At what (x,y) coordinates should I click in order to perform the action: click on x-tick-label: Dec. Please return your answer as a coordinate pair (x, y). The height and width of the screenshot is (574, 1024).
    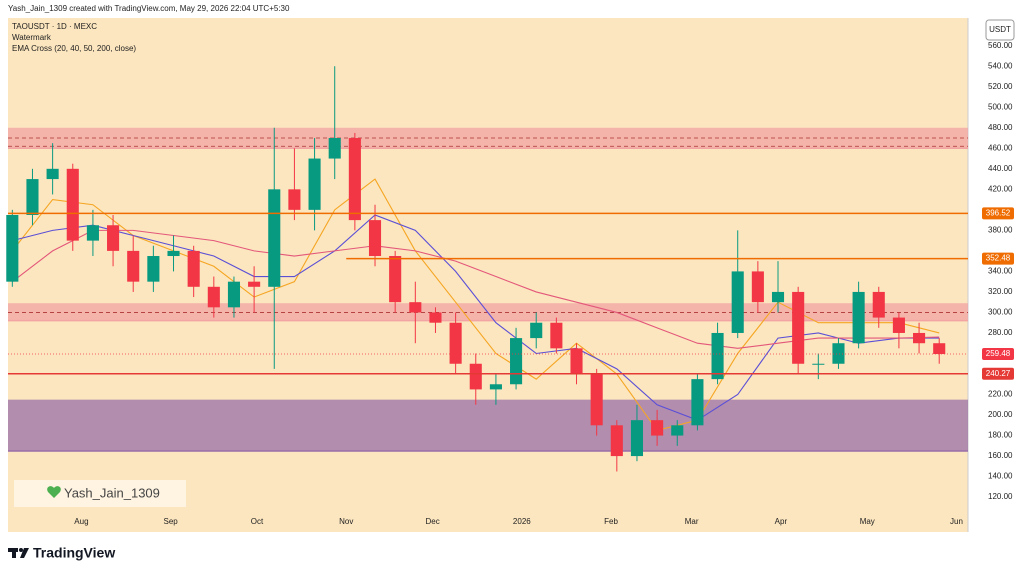
    Looking at the image, I should click on (432, 521).